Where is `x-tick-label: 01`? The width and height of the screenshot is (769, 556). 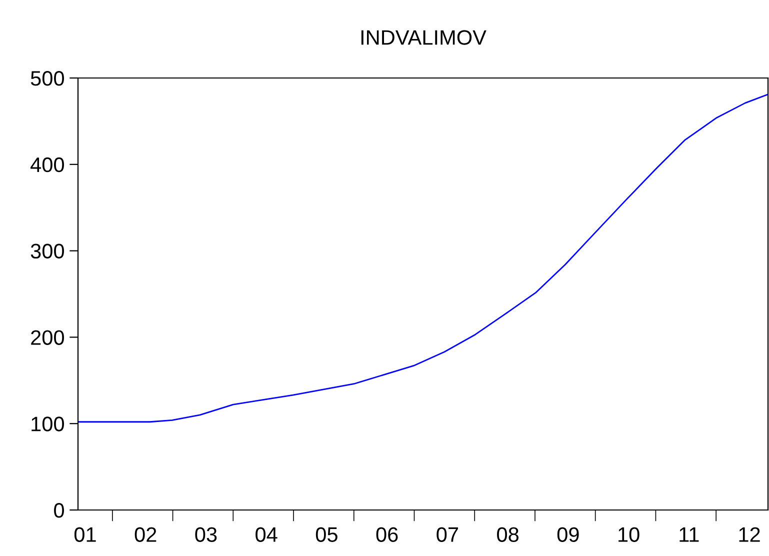 x-tick-label: 01 is located at coordinates (85, 534).